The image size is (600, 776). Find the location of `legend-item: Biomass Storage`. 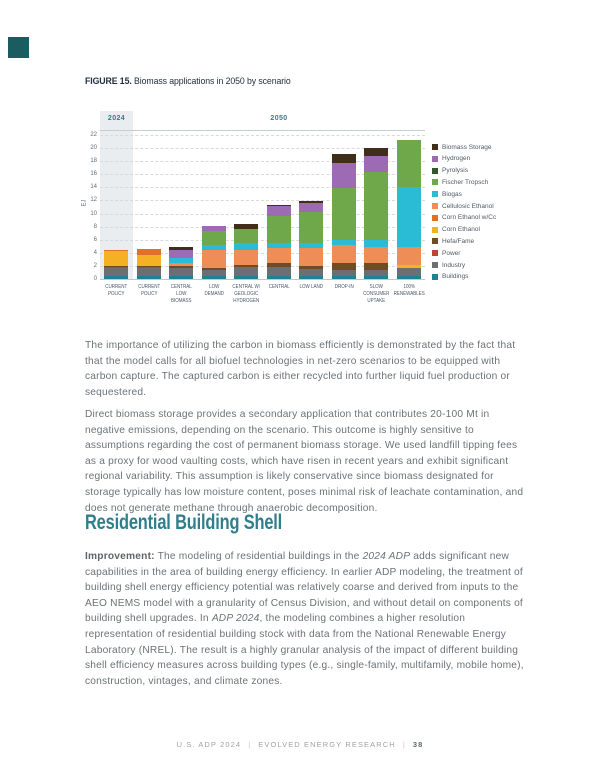

legend-item: Biomass Storage is located at coordinates (462, 147).